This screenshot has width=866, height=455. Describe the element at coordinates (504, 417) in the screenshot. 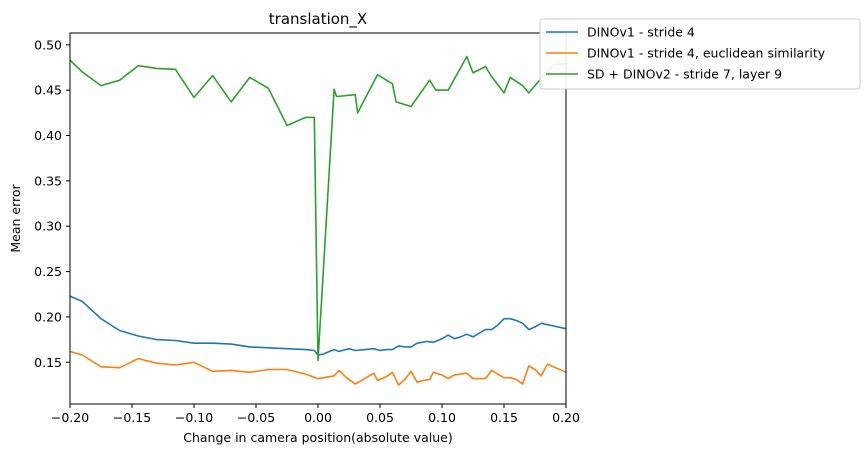

I see `x-tick-label: 0.15` at that location.